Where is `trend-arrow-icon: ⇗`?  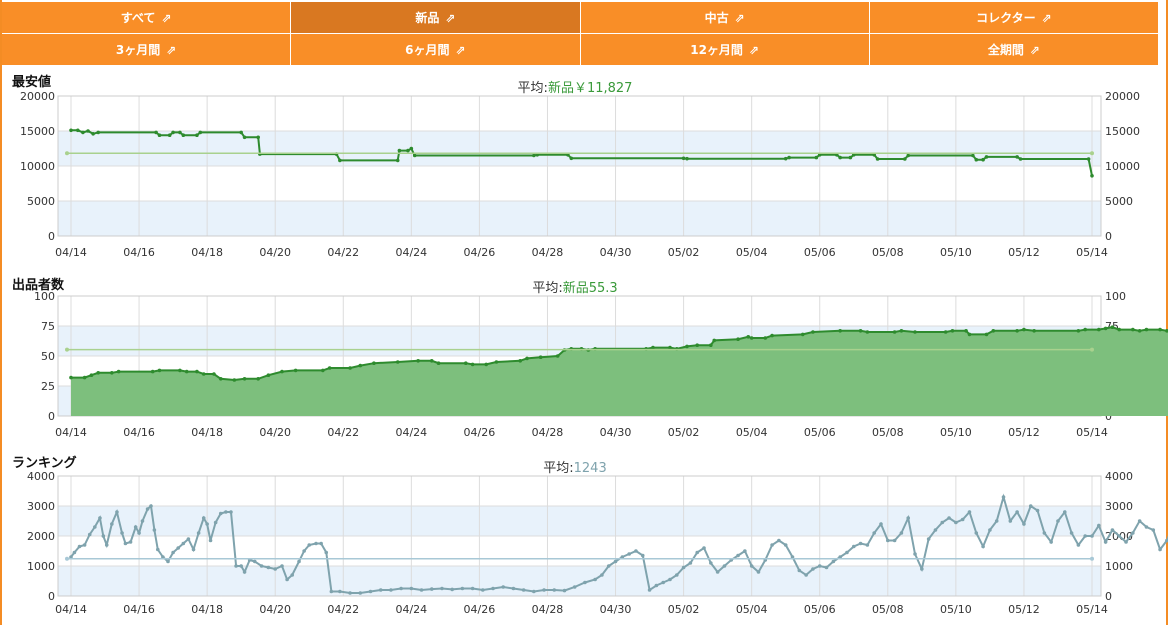
trend-arrow-icon: ⇗ is located at coordinates (1034, 49).